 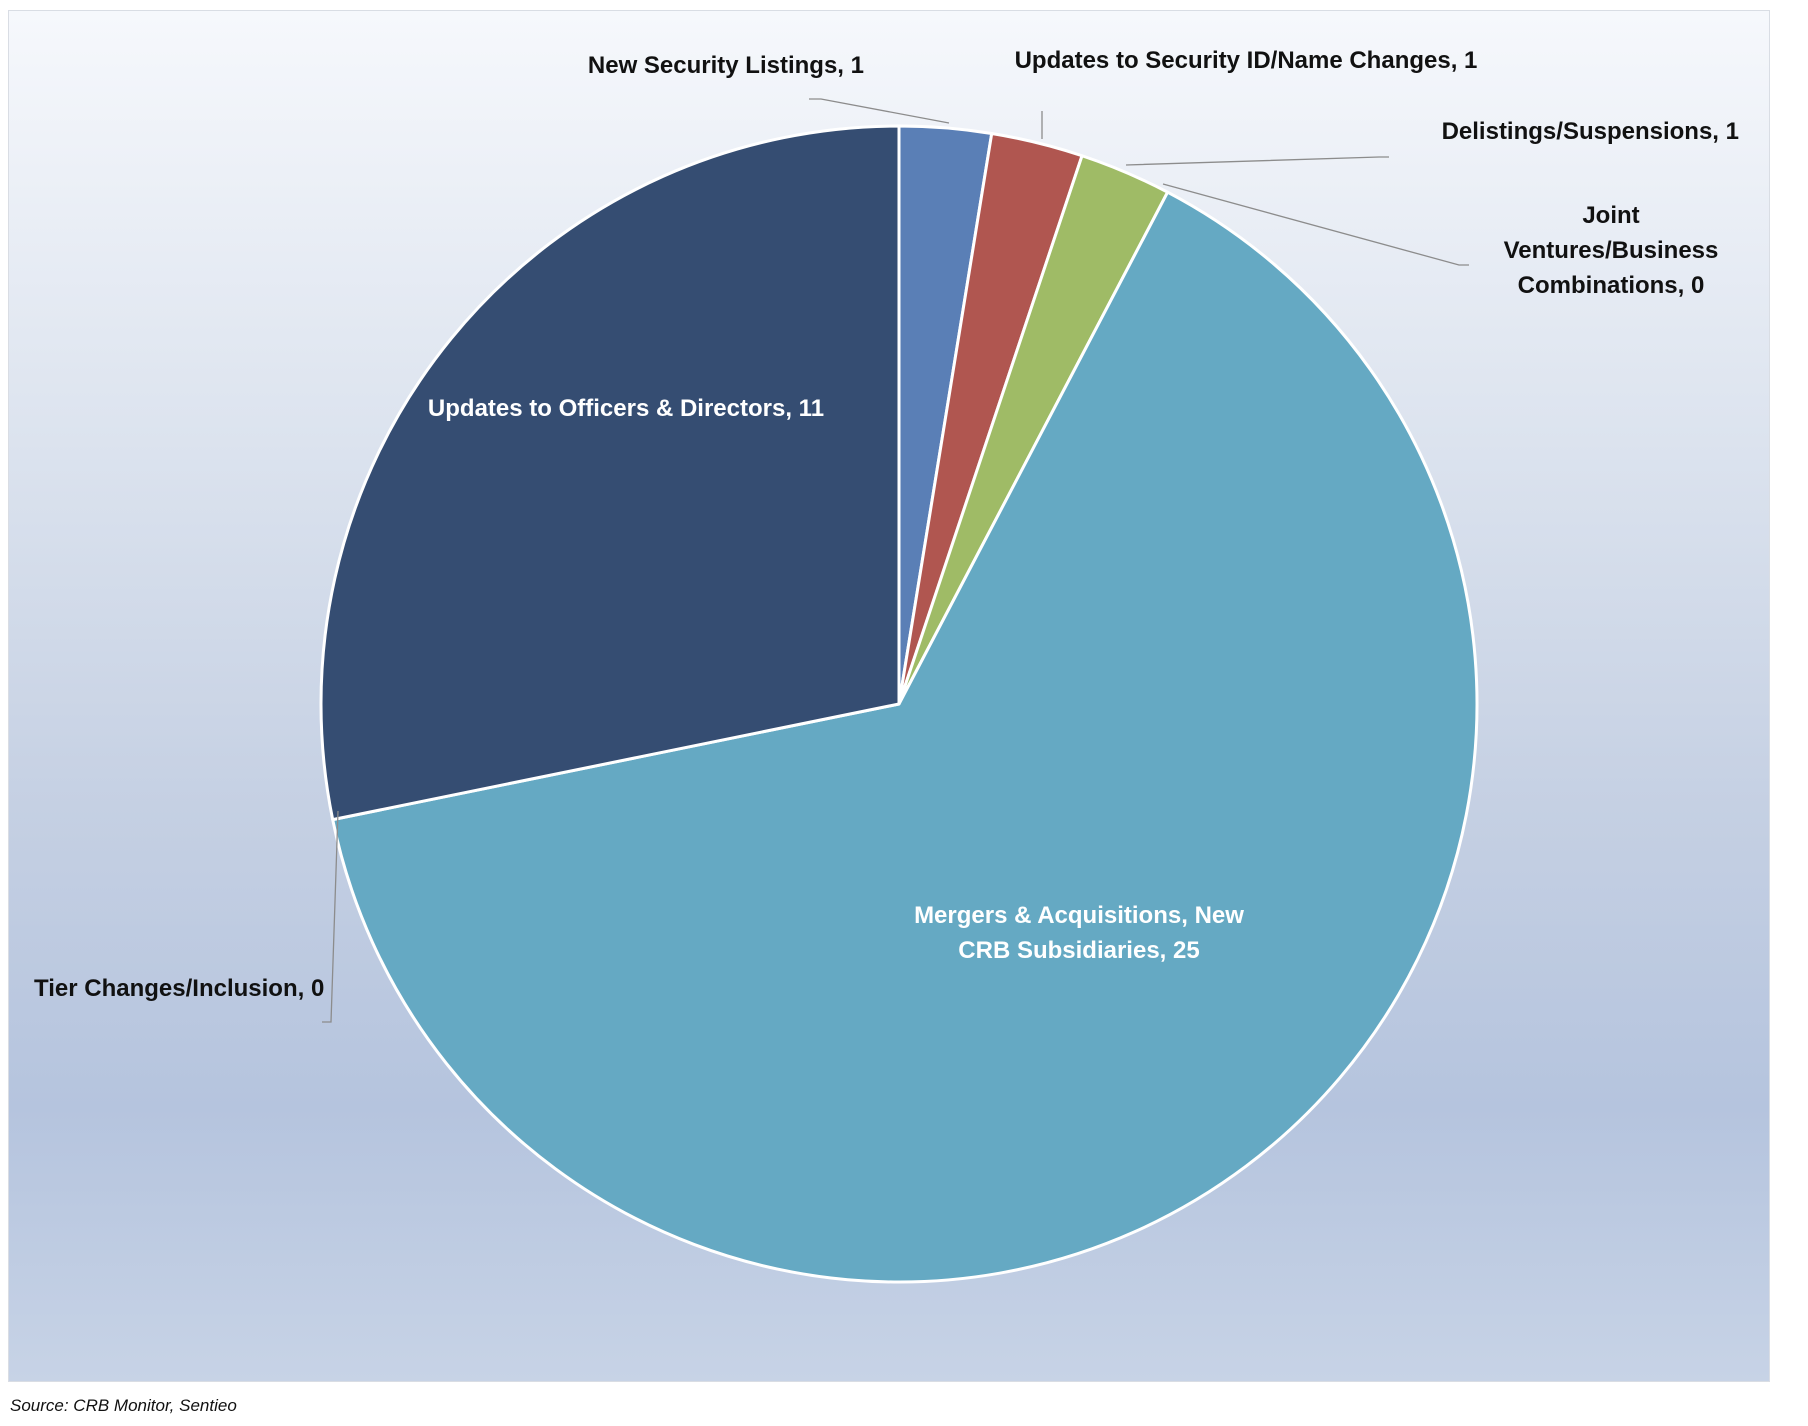 I want to click on source-note: Source: CRB Monitor, Sentieo, so click(x=123, y=1405).